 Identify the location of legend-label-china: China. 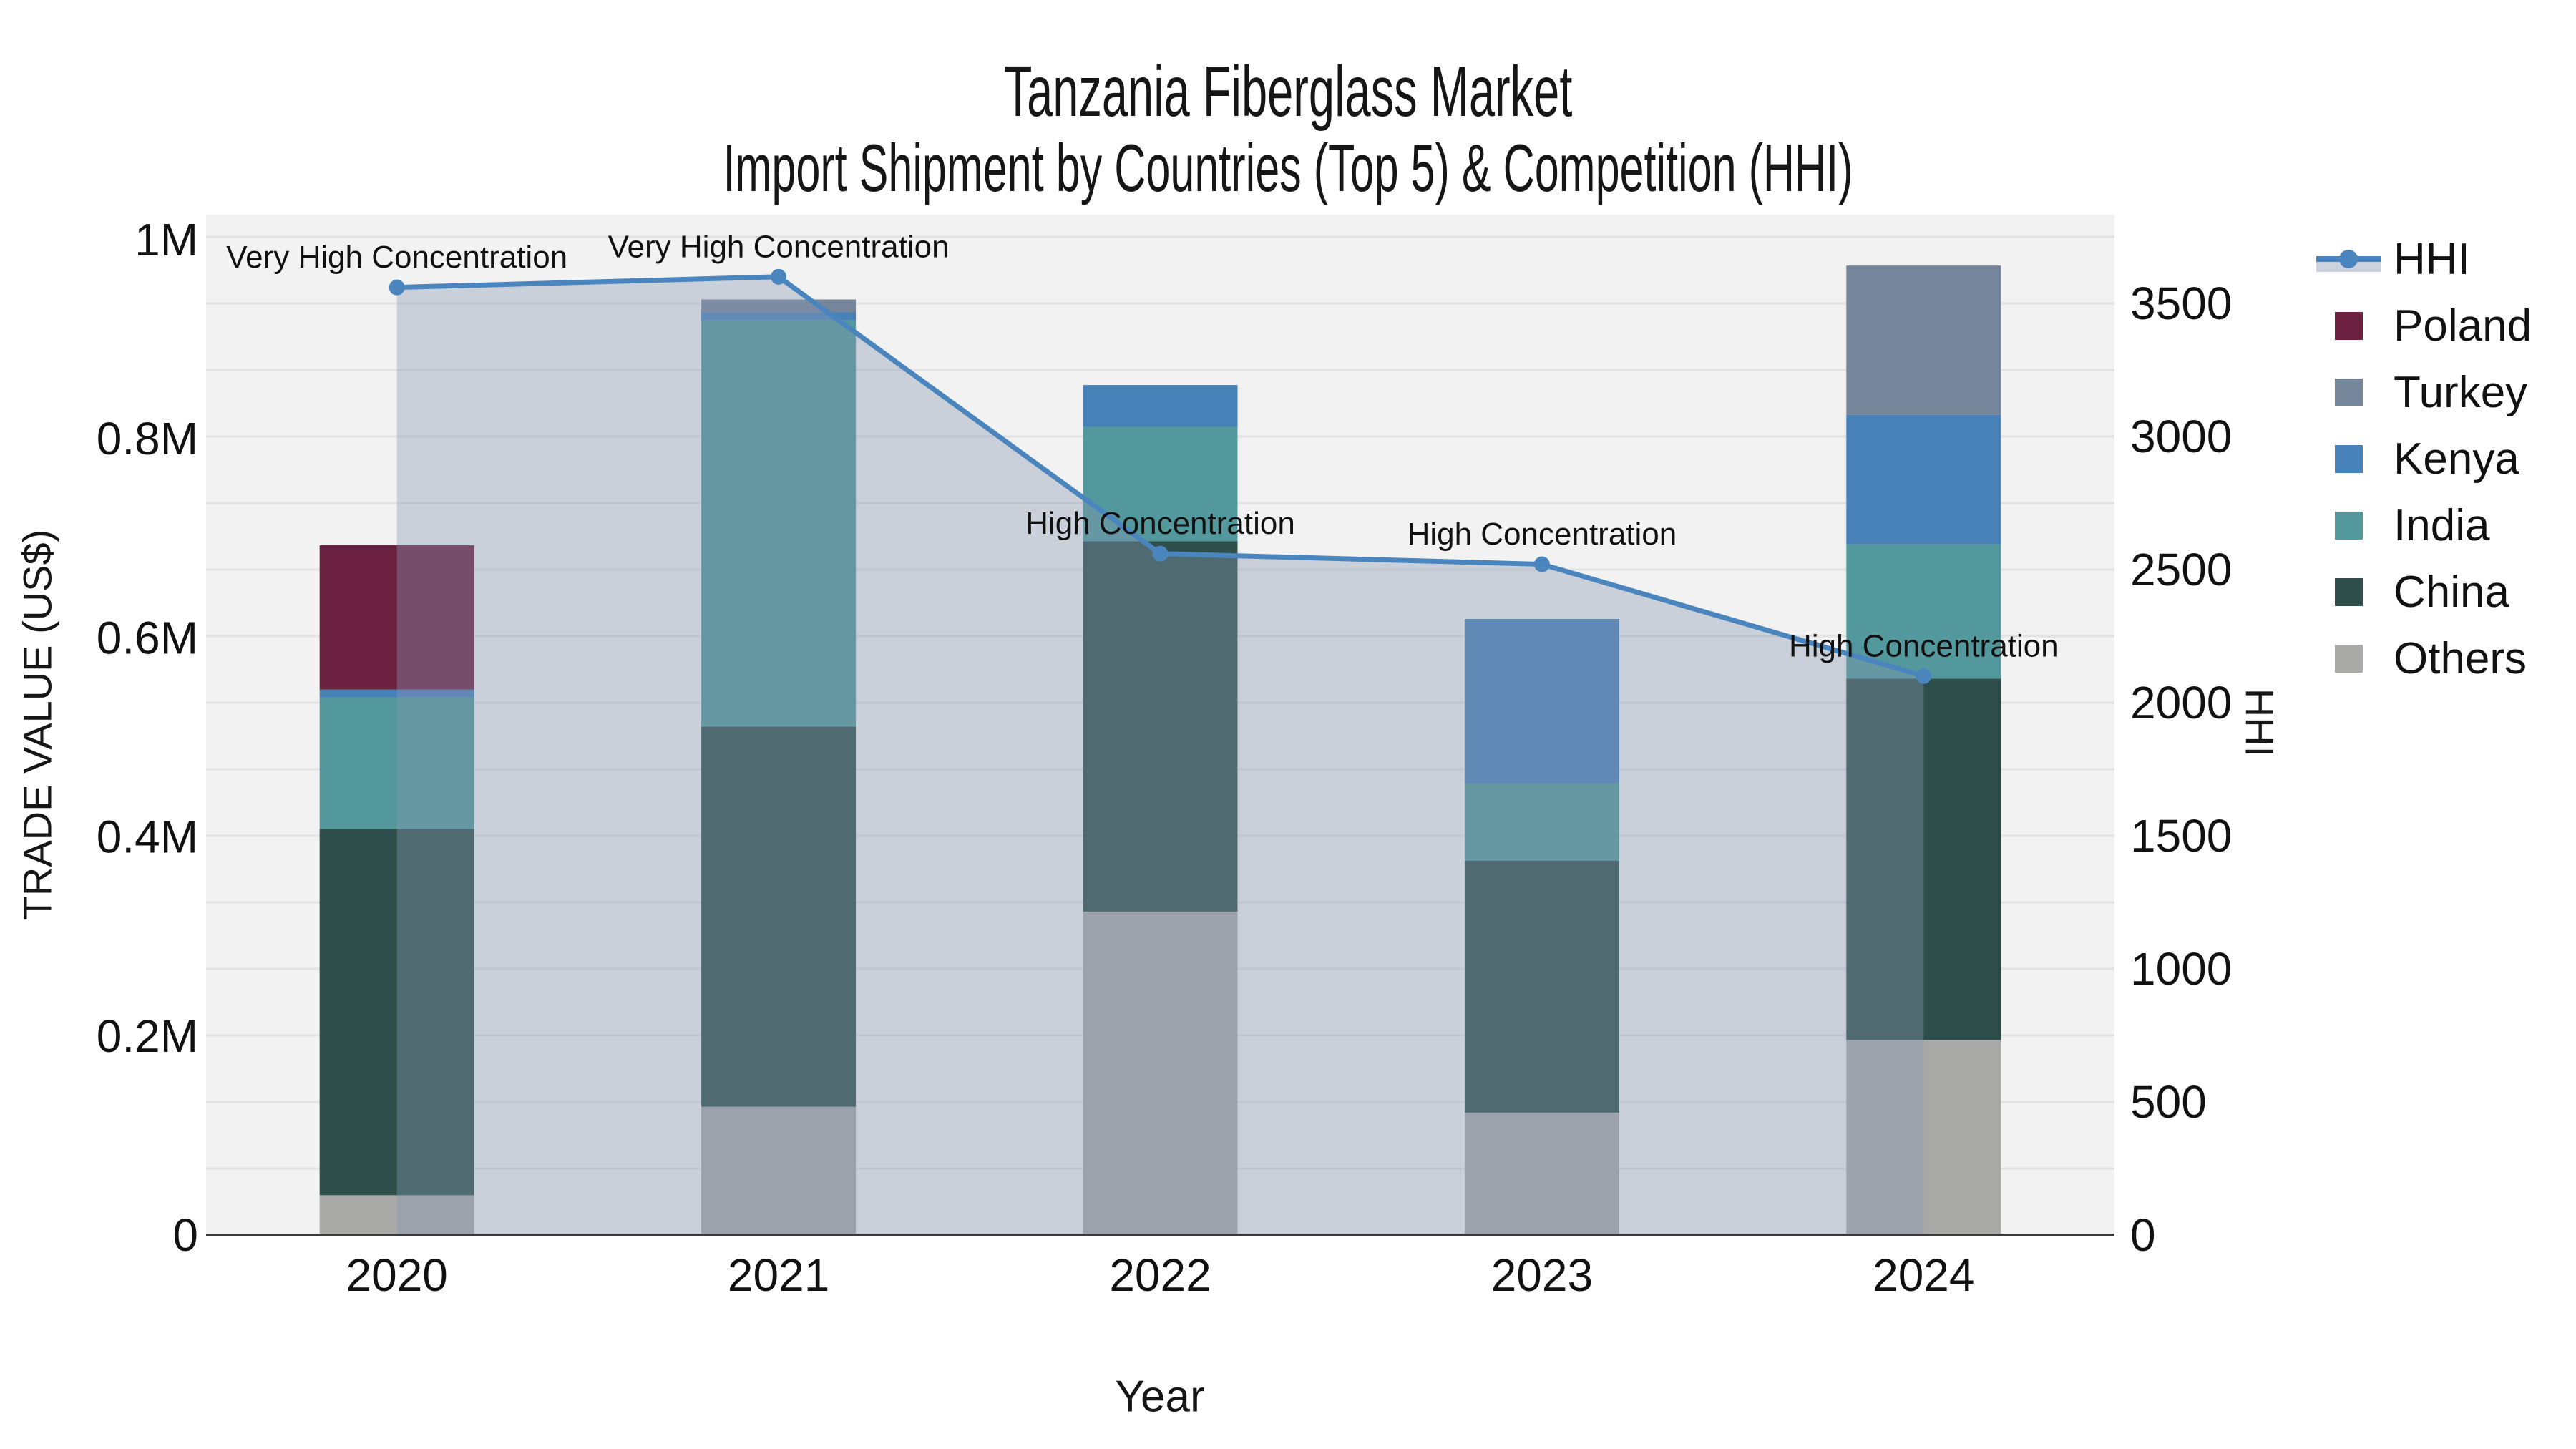
(2451, 592).